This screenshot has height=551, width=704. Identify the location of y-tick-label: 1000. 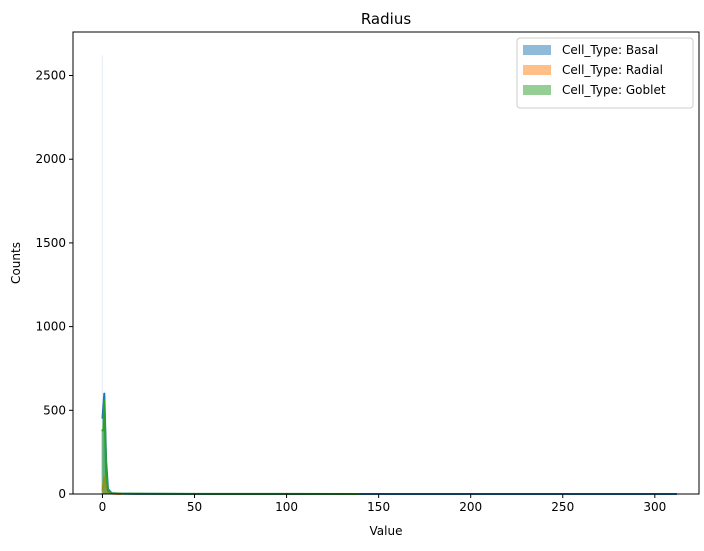
(50, 327).